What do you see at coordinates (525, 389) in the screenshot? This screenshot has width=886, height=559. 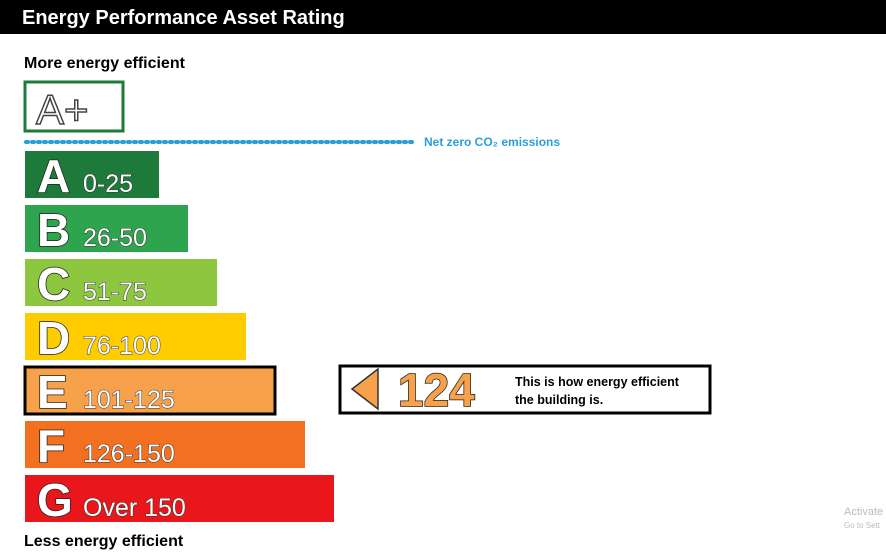 I see `rating-box` at bounding box center [525, 389].